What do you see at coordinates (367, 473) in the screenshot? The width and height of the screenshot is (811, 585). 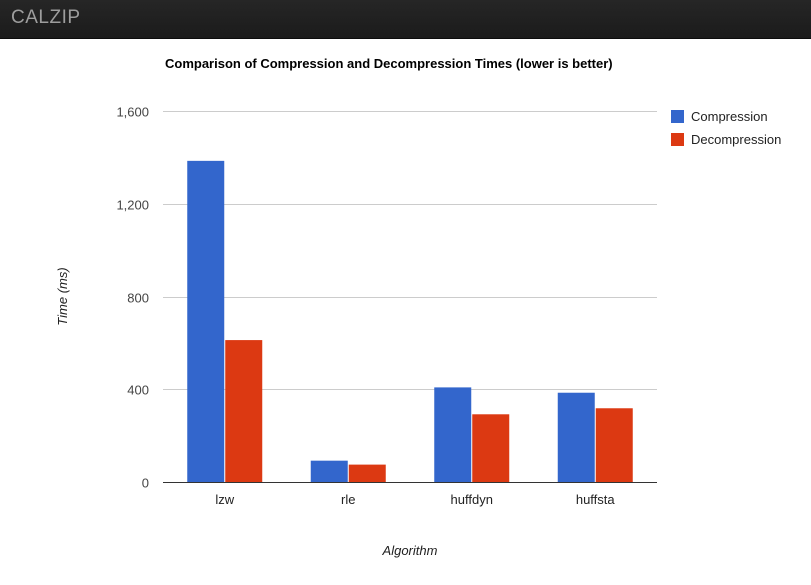 I see `bar-decompression-rle` at bounding box center [367, 473].